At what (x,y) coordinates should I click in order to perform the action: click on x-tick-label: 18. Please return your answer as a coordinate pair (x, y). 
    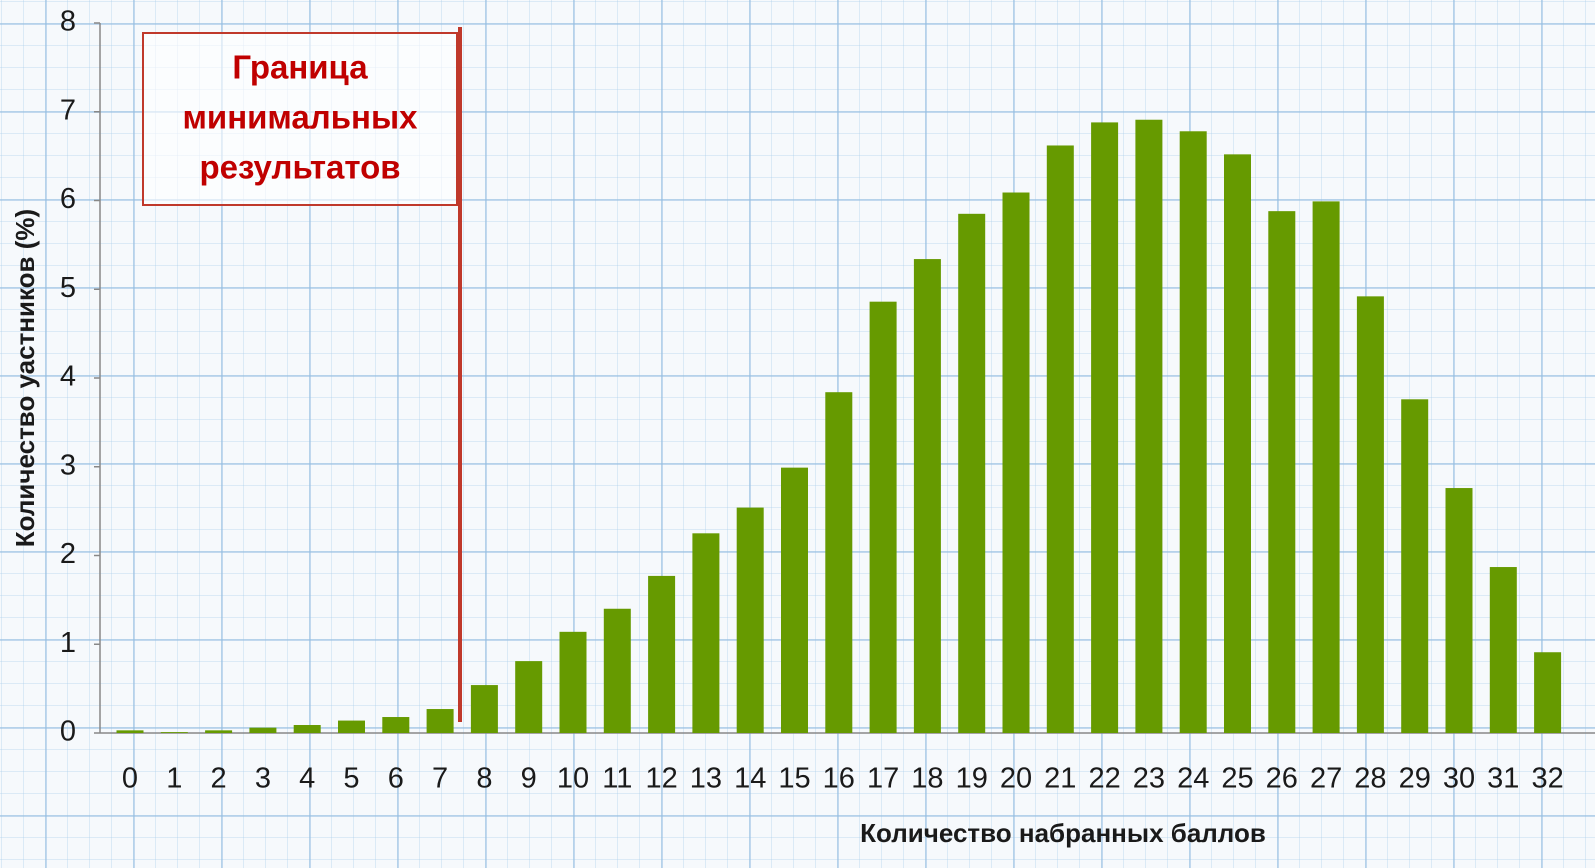
    Looking at the image, I should click on (927, 779).